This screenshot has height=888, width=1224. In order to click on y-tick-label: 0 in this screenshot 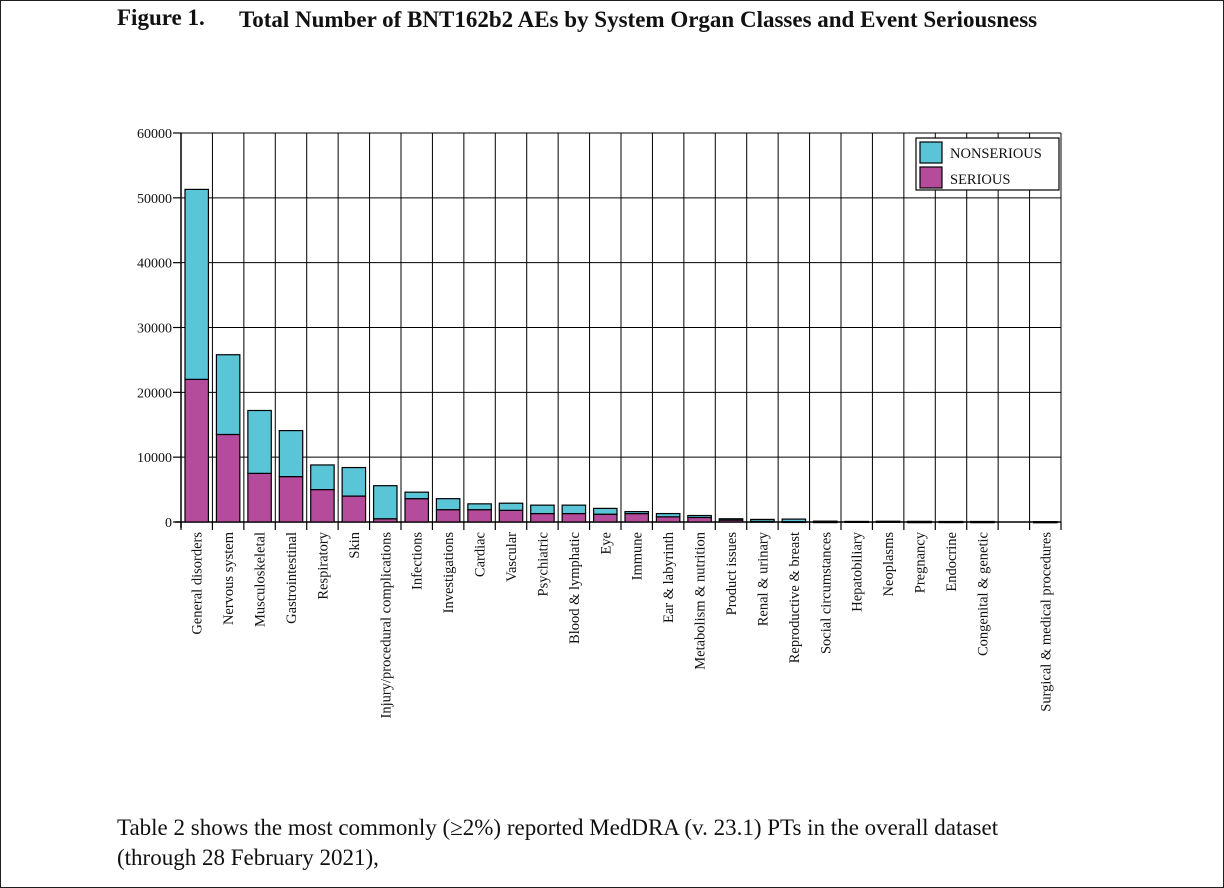, I will do `click(168, 523)`.